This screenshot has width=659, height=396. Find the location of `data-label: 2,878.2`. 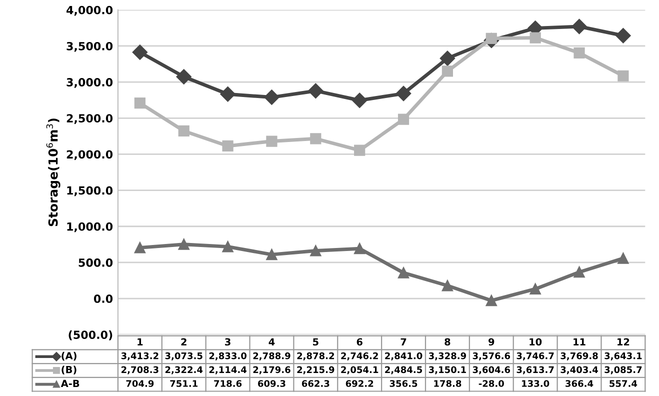

data-label: 2,878.2 is located at coordinates (315, 356).